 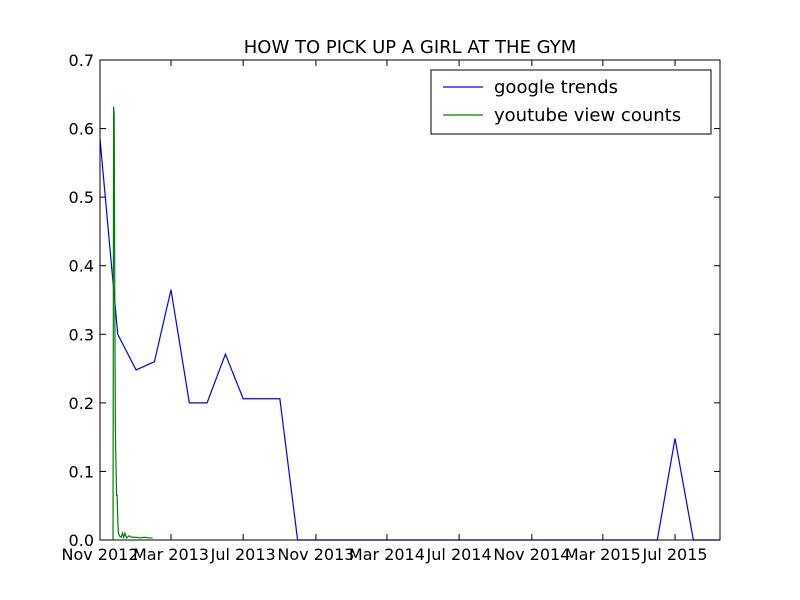 I want to click on y-tick-label: 0.0, so click(x=81, y=540).